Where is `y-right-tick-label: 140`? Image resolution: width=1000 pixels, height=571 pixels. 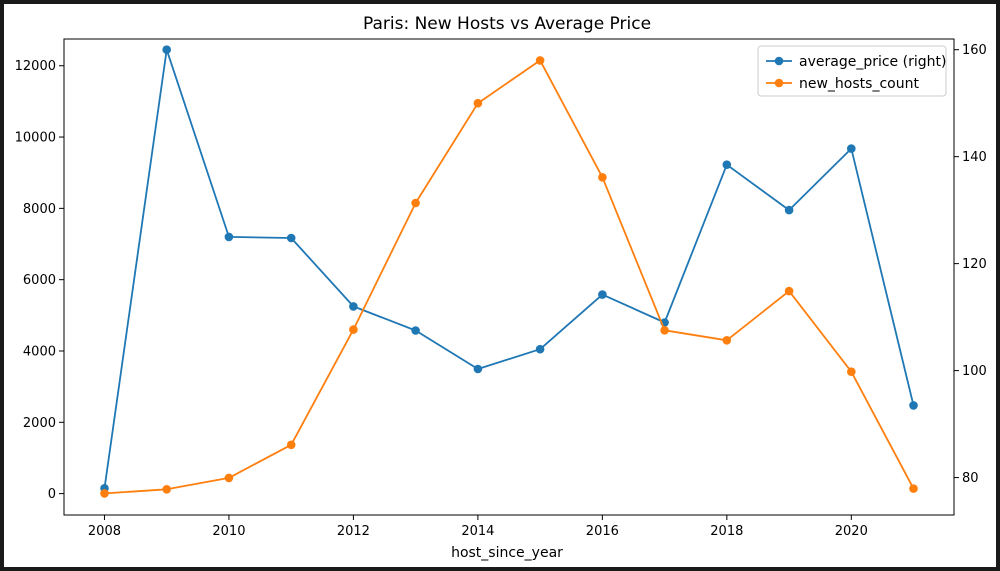 y-right-tick-label: 140 is located at coordinates (974, 157).